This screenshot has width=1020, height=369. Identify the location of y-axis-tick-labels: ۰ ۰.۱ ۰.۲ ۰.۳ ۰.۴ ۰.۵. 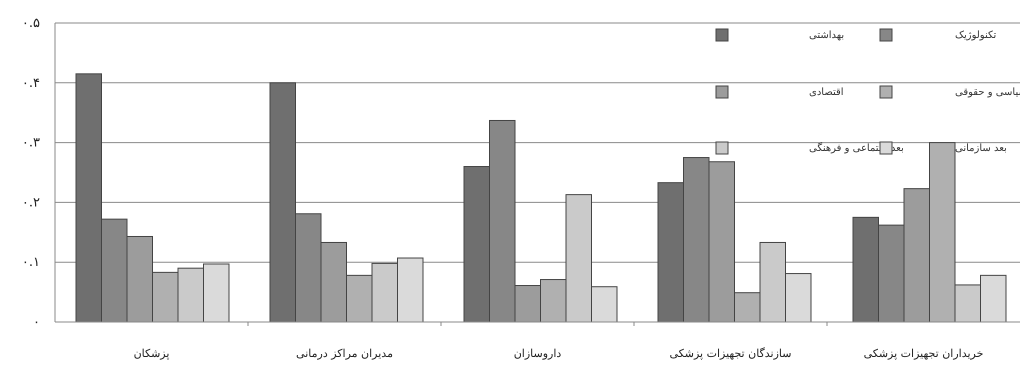
(31, 173).